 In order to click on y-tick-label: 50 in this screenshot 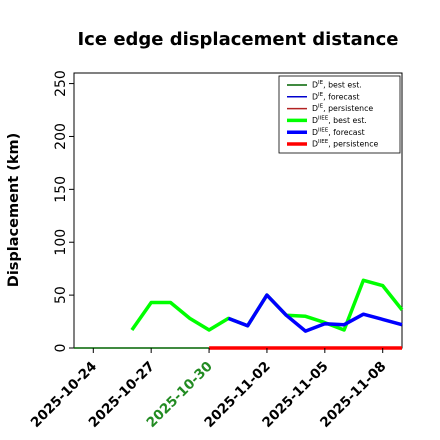, I will do `click(61, 295)`.